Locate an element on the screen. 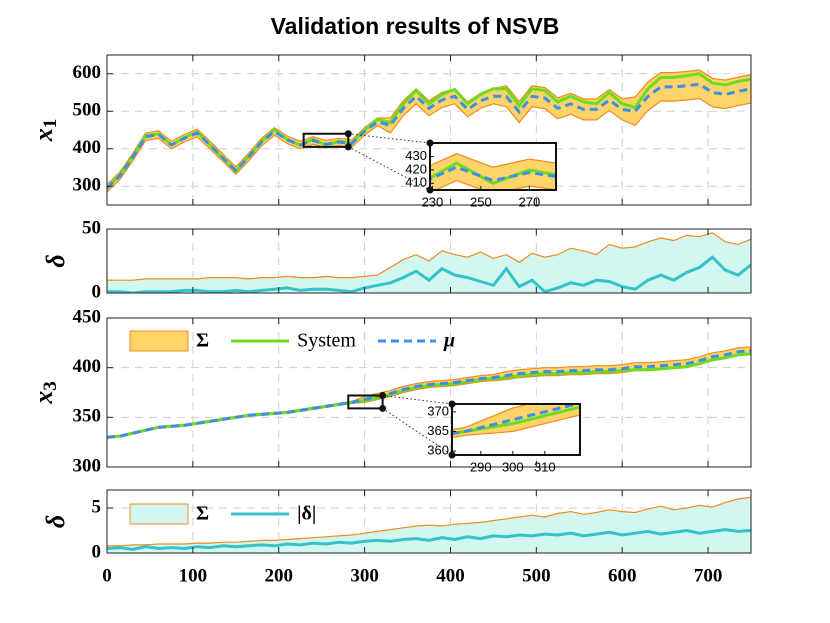 This screenshot has width=830, height=623. sigma-band is located at coordinates (493, 171).